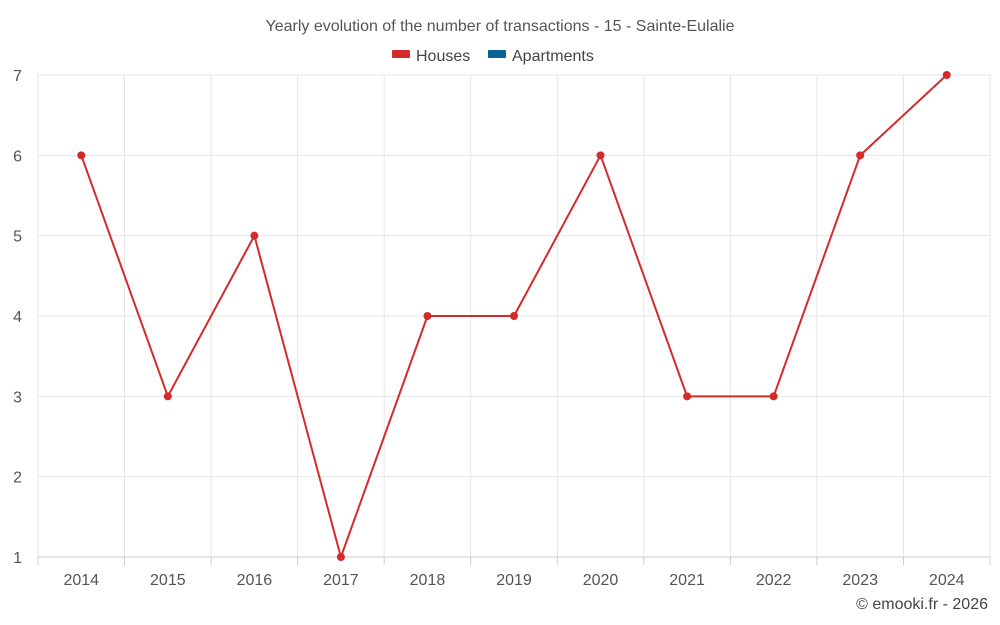 This screenshot has height=625, width=1000. I want to click on data-point-houses-2018, so click(427, 316).